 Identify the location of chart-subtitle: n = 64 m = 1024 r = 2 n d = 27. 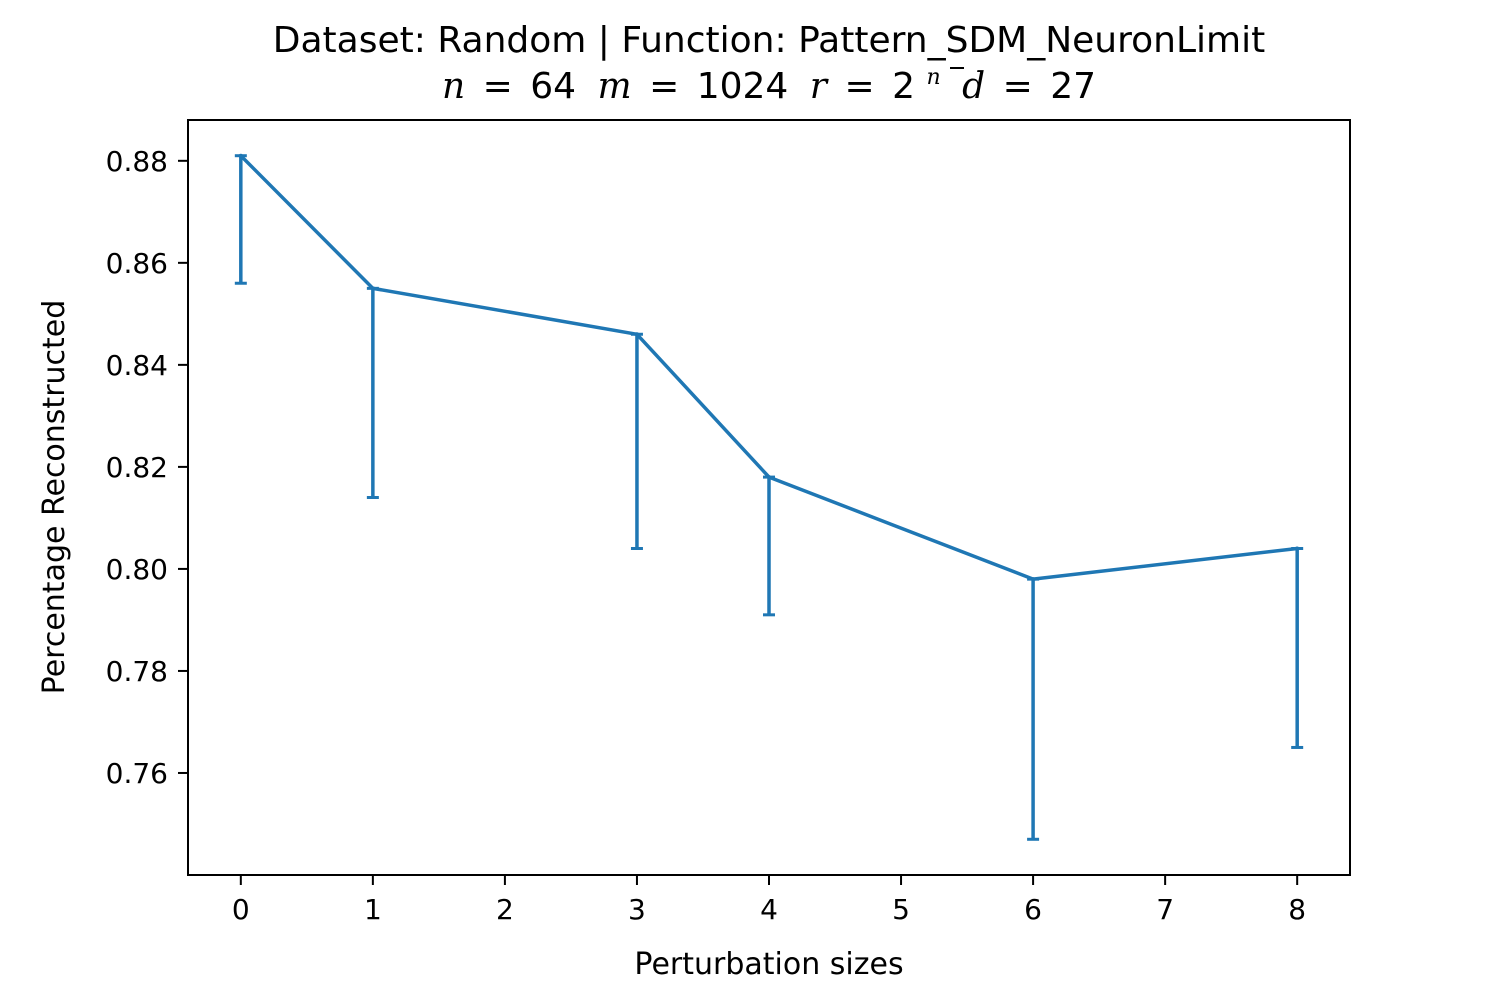
(769, 79).